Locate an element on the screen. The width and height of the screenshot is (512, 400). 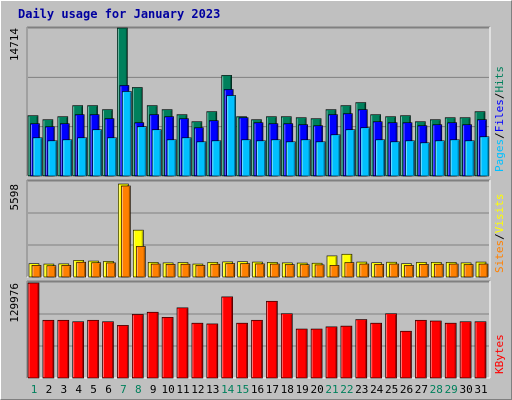
day-label: 28 is located at coordinates (436, 389).